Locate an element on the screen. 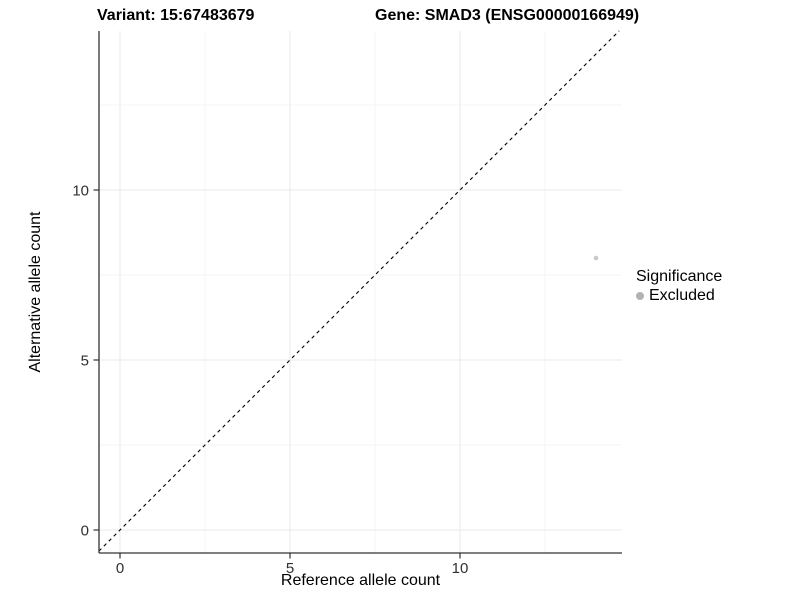 The height and width of the screenshot is (600, 800). legend: Significance Excluded is located at coordinates (679, 286).